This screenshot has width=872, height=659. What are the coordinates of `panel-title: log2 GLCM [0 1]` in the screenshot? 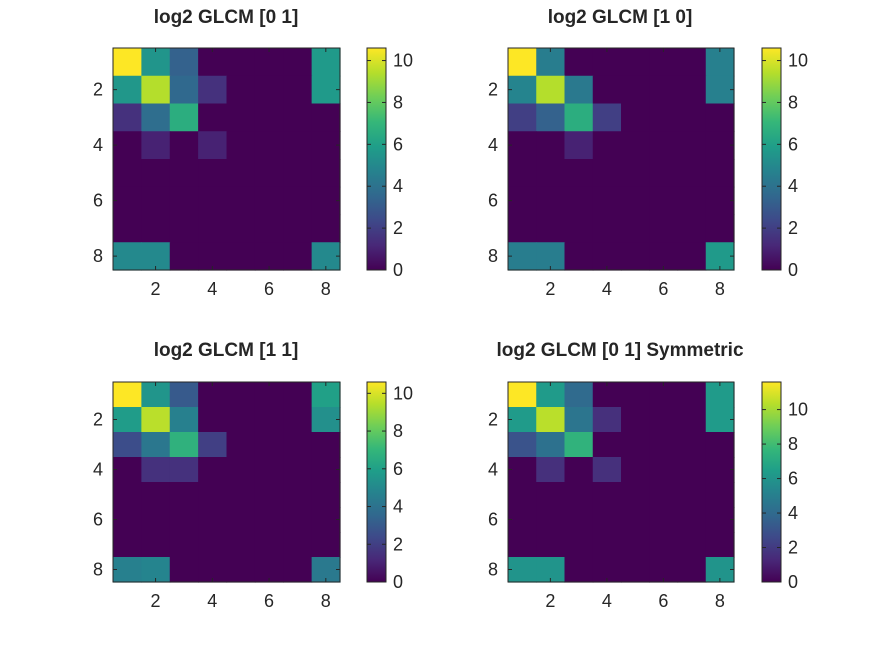 It's located at (226, 17).